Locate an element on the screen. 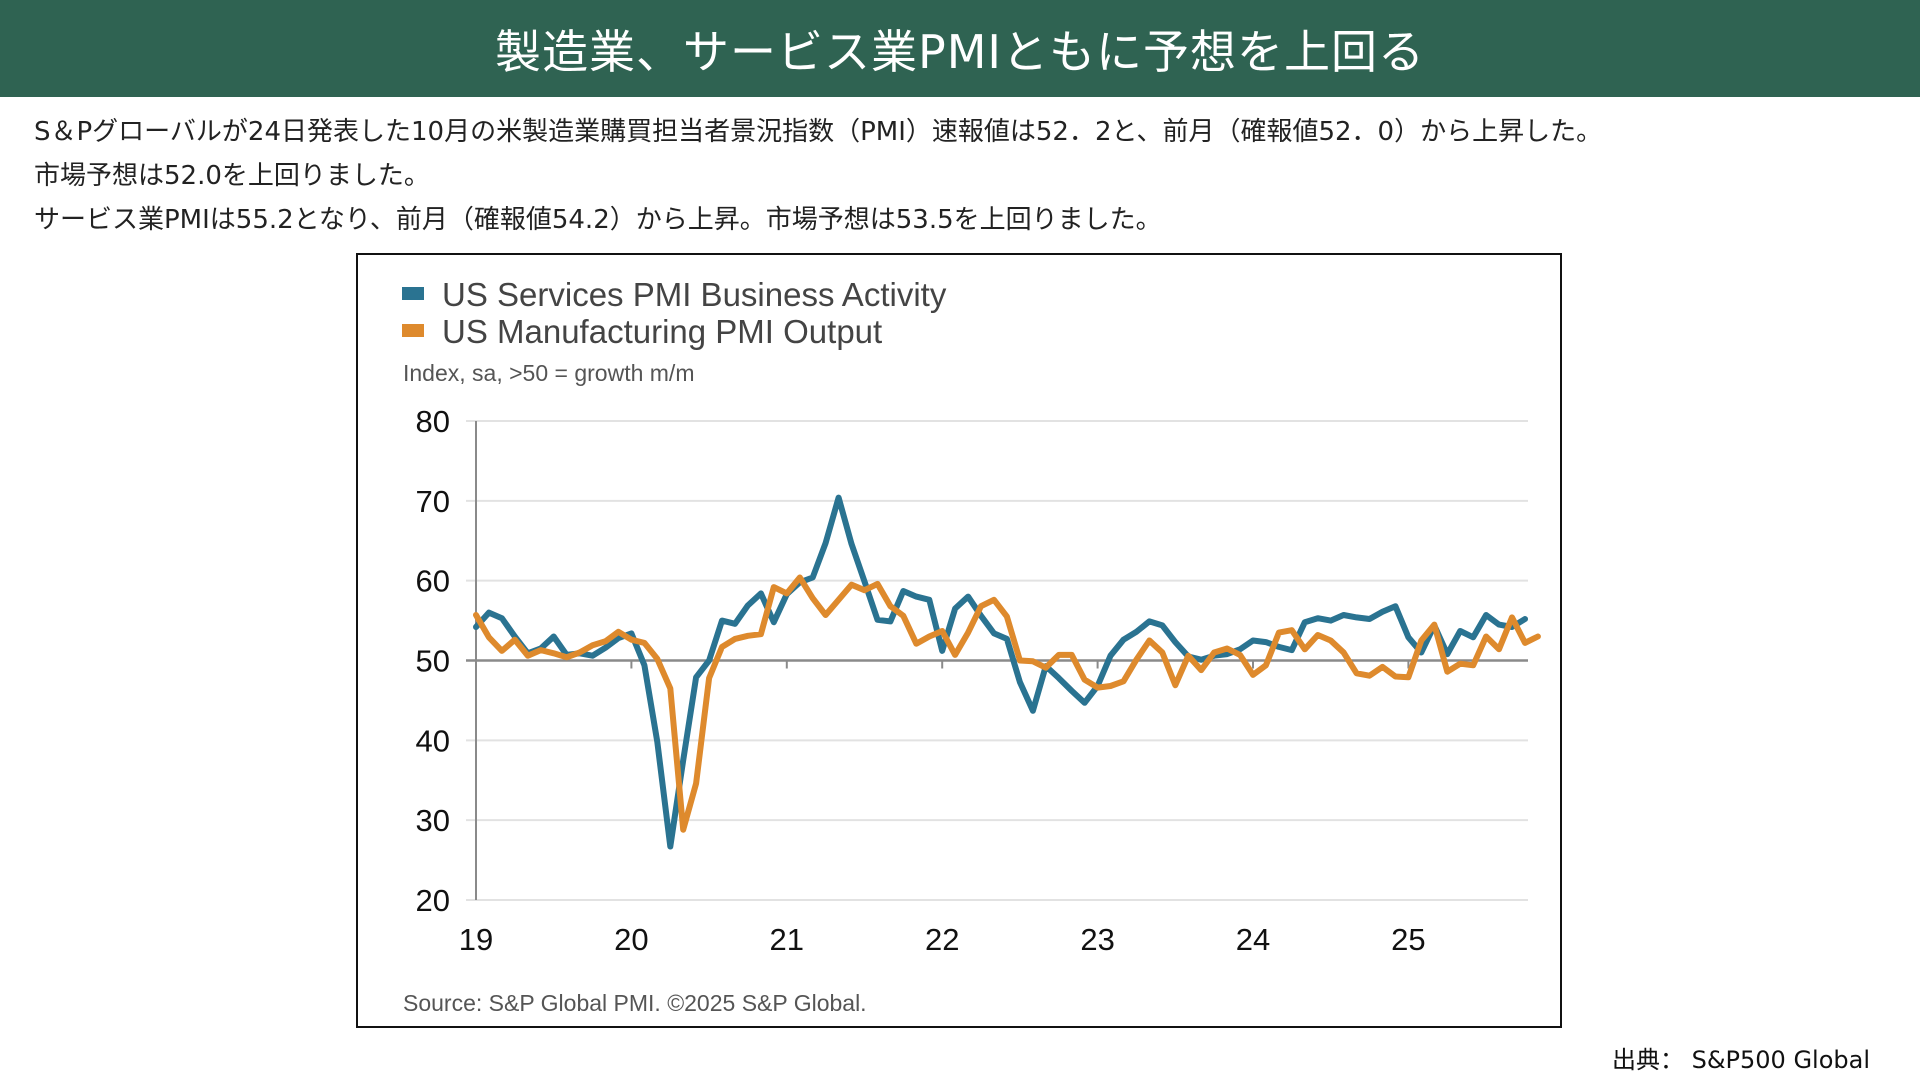 This screenshot has width=1920, height=1080. legend-swatch-manufacturing is located at coordinates (413, 330).